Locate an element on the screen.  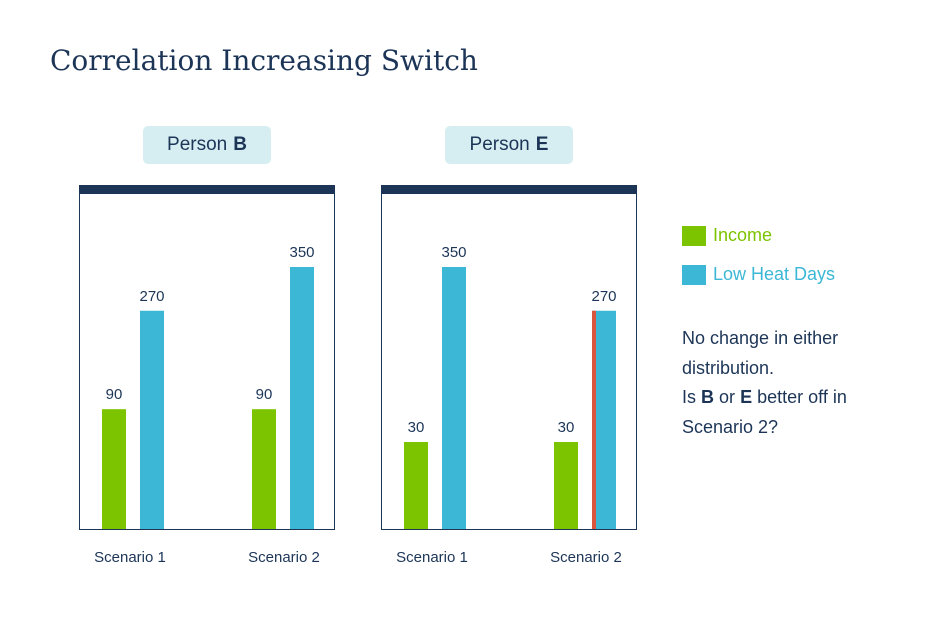
note-letter-b: B is located at coordinates (708, 397).